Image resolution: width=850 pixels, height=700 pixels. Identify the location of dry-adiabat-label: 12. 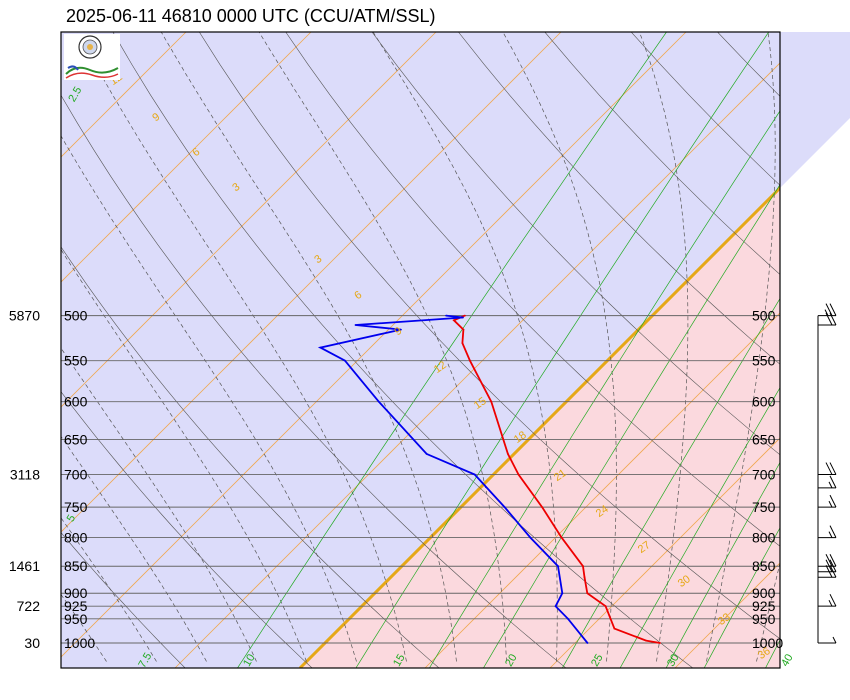
(440, 367).